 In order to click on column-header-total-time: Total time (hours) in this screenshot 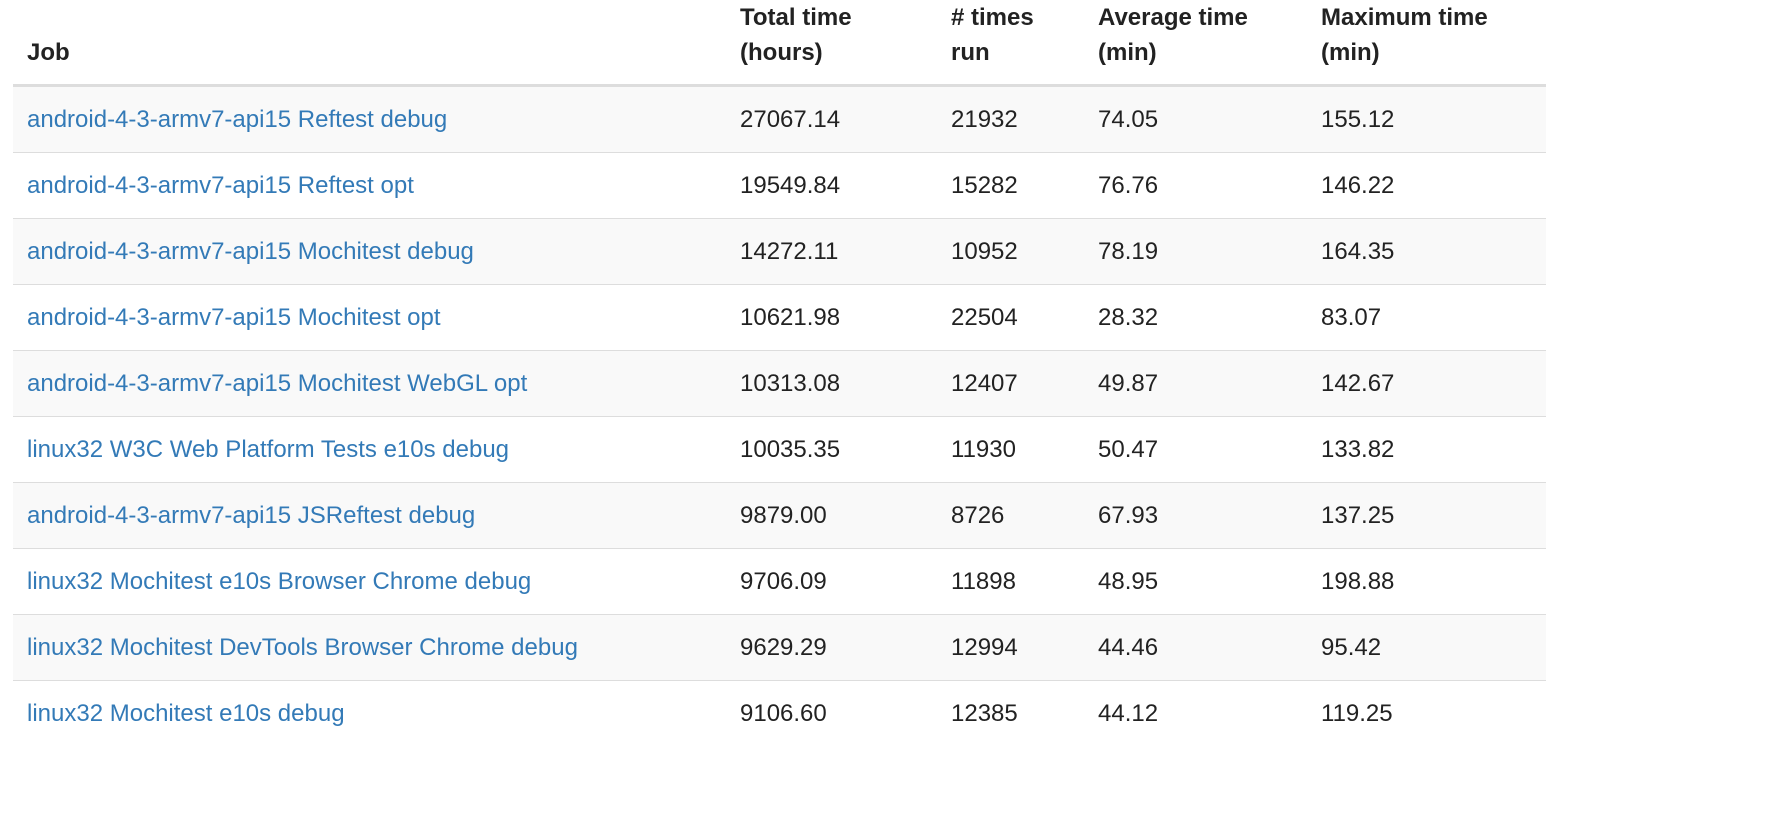, I will do `click(831, 43)`.